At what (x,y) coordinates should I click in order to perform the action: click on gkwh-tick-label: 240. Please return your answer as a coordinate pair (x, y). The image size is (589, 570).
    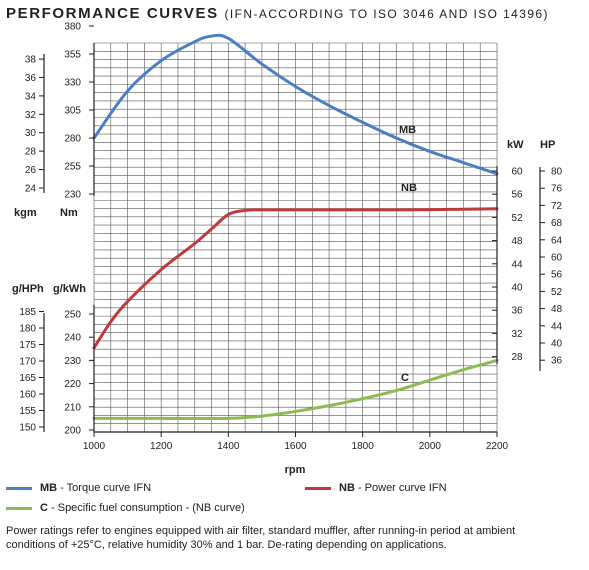
    Looking at the image, I should click on (72, 338).